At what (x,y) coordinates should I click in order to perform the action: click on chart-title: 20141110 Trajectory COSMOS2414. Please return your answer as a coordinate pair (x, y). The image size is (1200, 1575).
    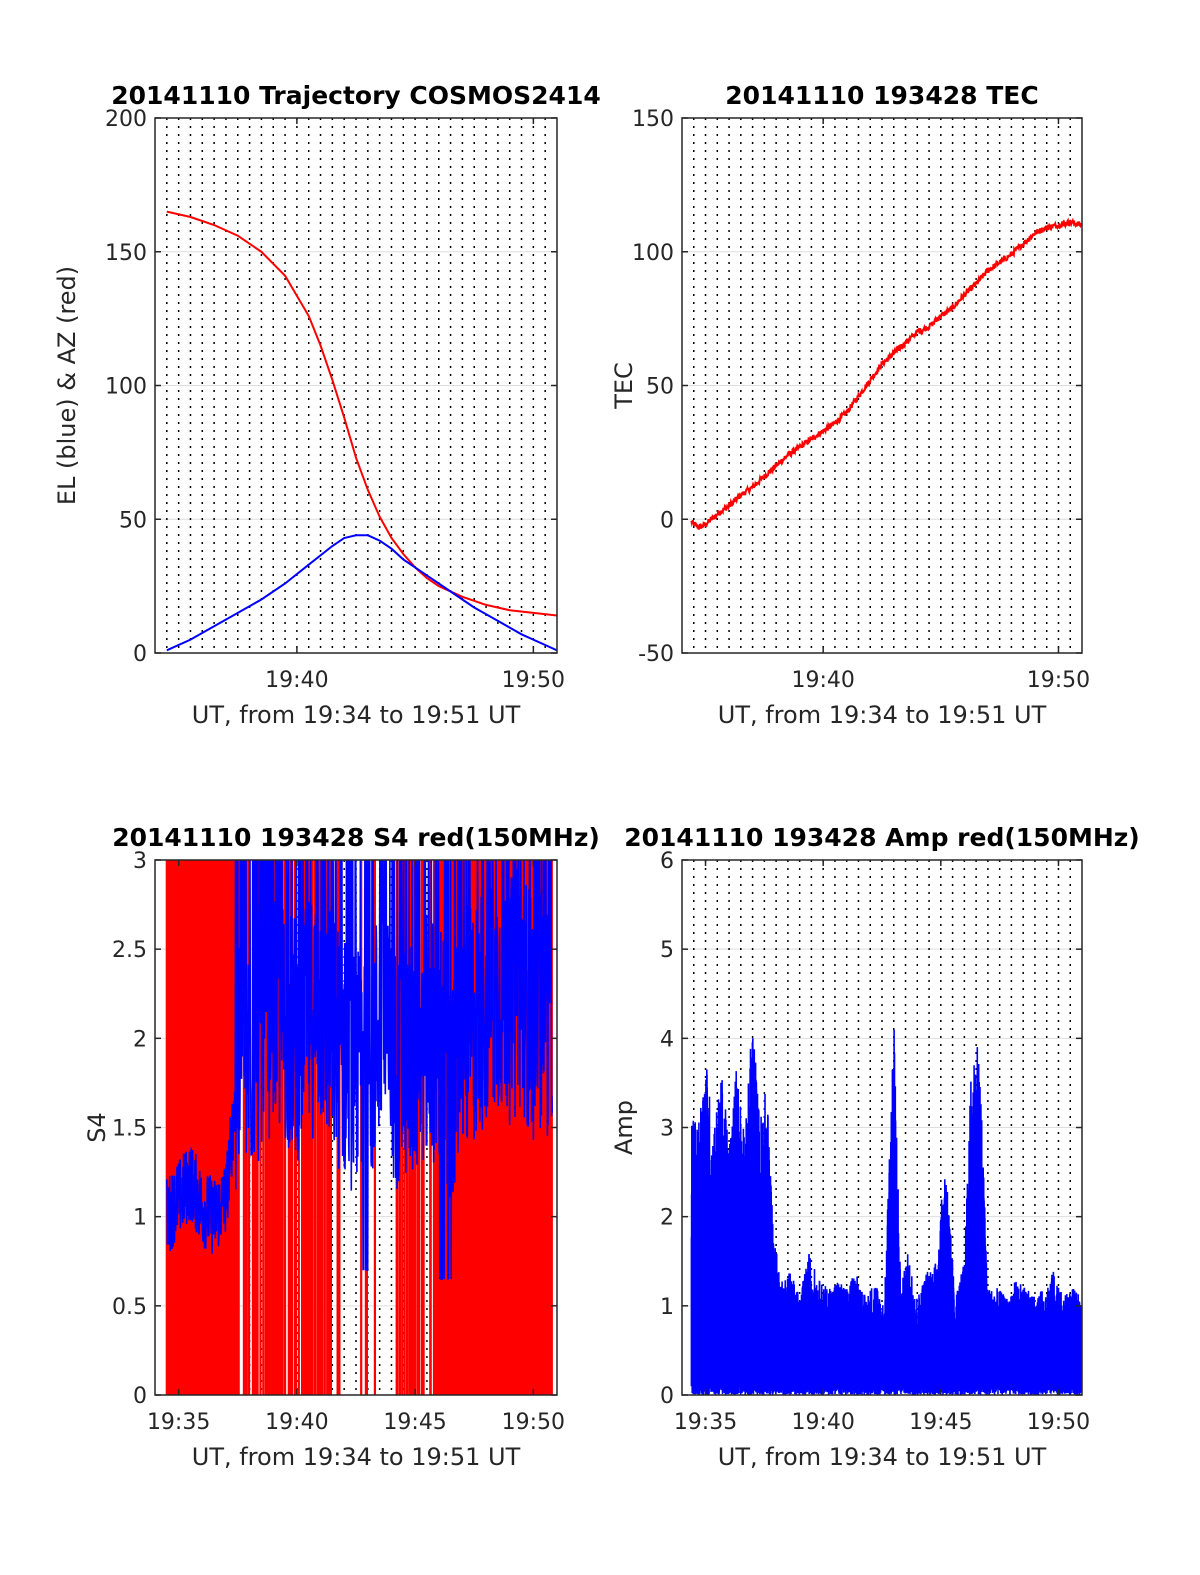
    Looking at the image, I should click on (356, 95).